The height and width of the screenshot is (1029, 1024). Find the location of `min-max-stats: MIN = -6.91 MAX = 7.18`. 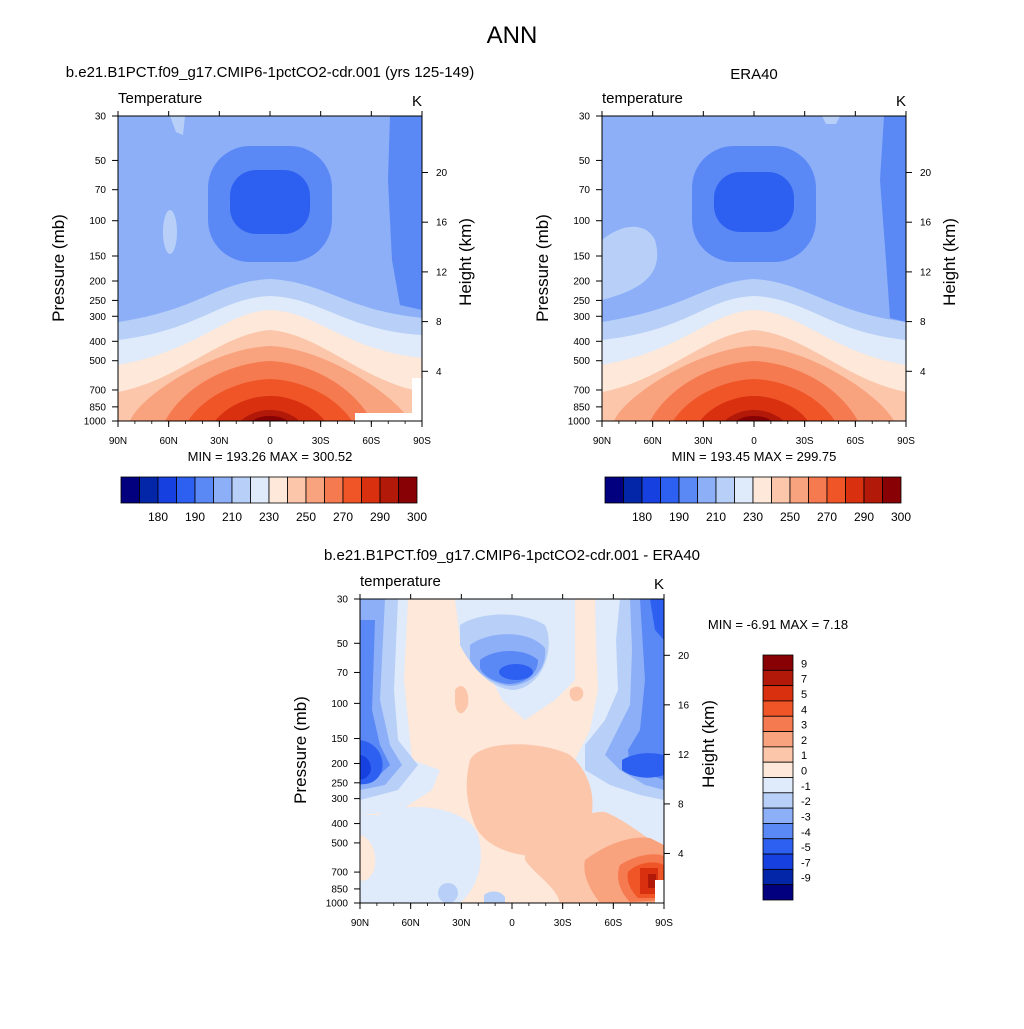

min-max-stats: MIN = -6.91 MAX = 7.18 is located at coordinates (778, 624).